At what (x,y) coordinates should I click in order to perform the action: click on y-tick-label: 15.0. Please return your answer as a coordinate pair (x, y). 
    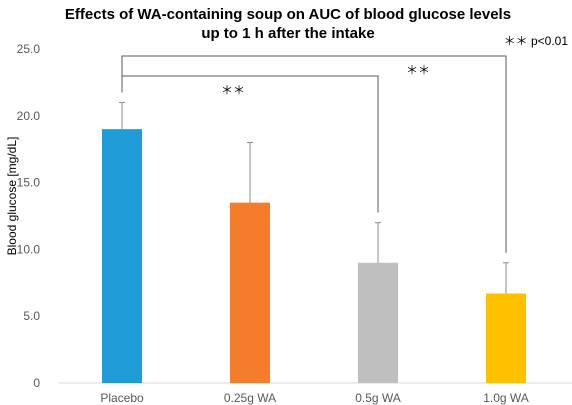
    Looking at the image, I should click on (29, 183).